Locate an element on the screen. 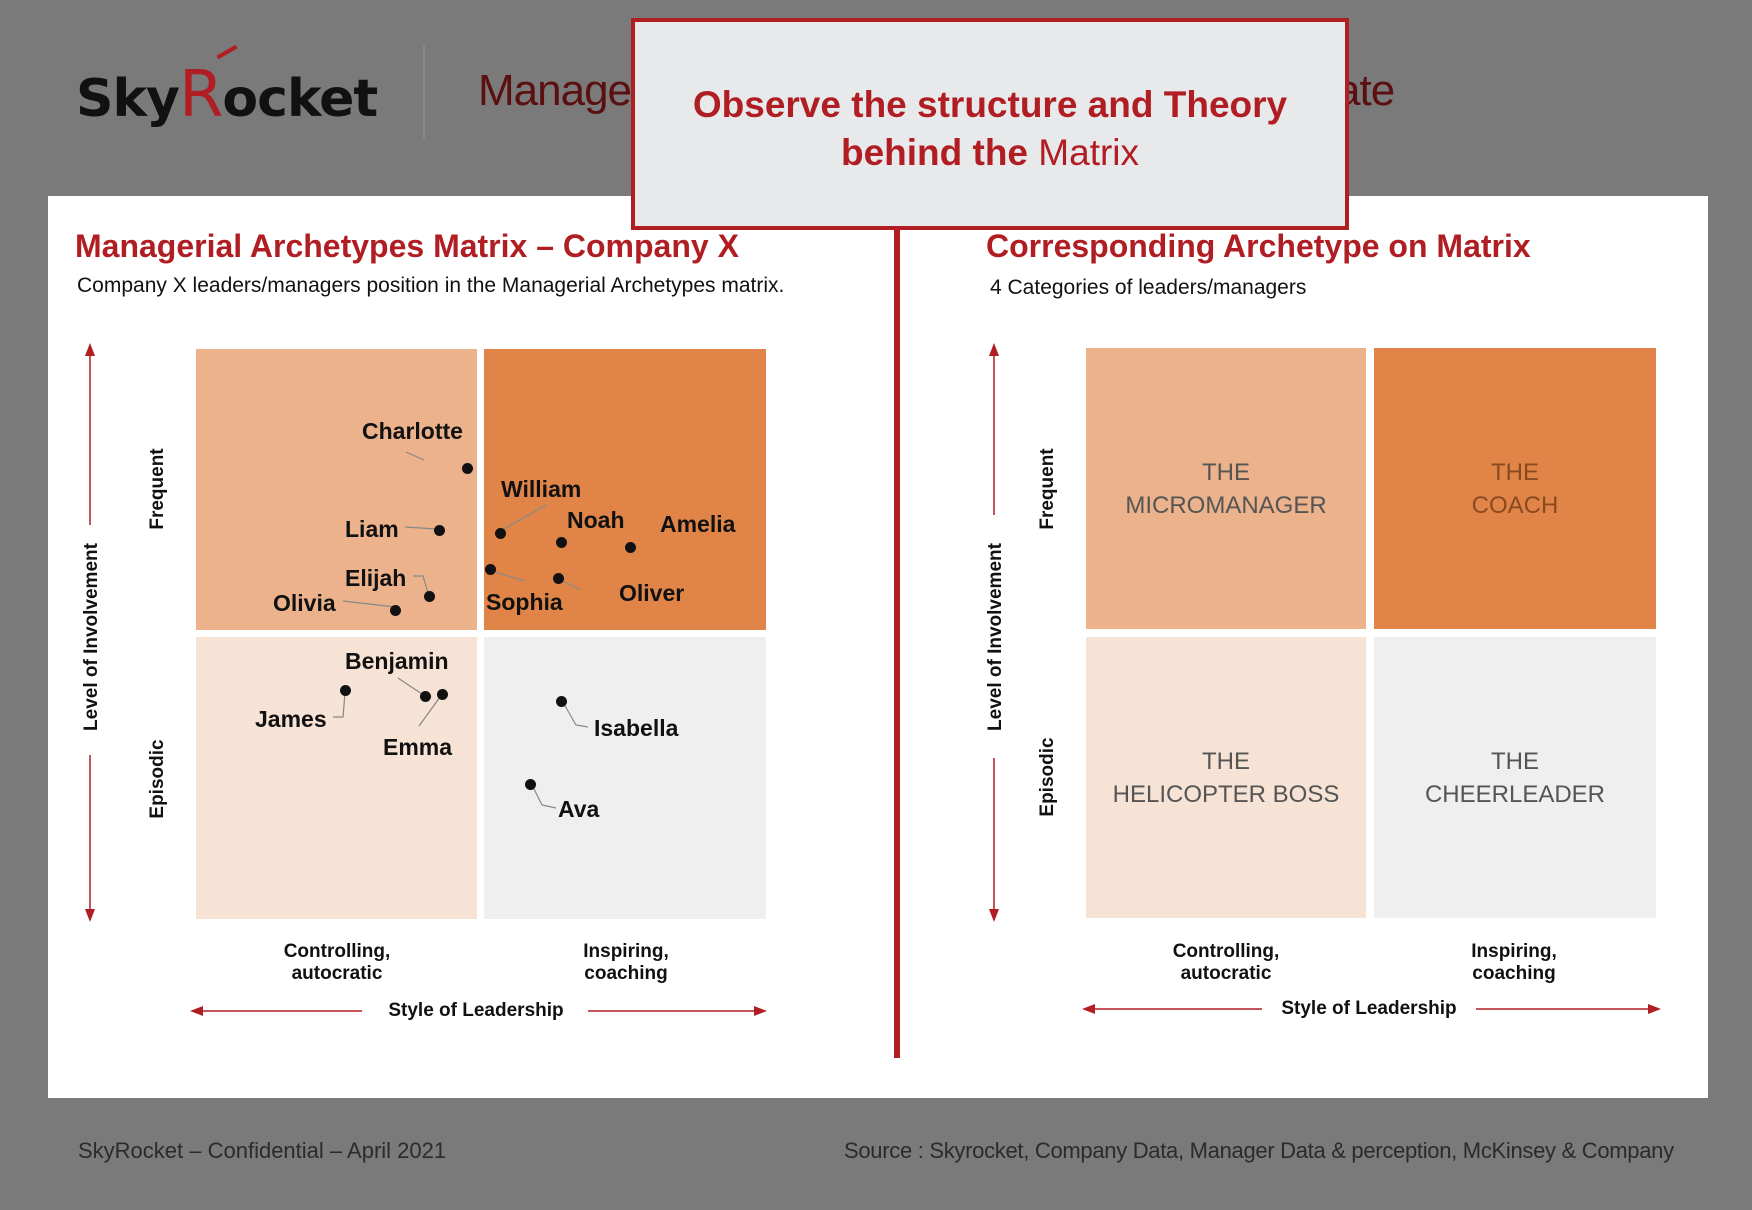  right-y-arrow-down is located at coordinates (994, 915).